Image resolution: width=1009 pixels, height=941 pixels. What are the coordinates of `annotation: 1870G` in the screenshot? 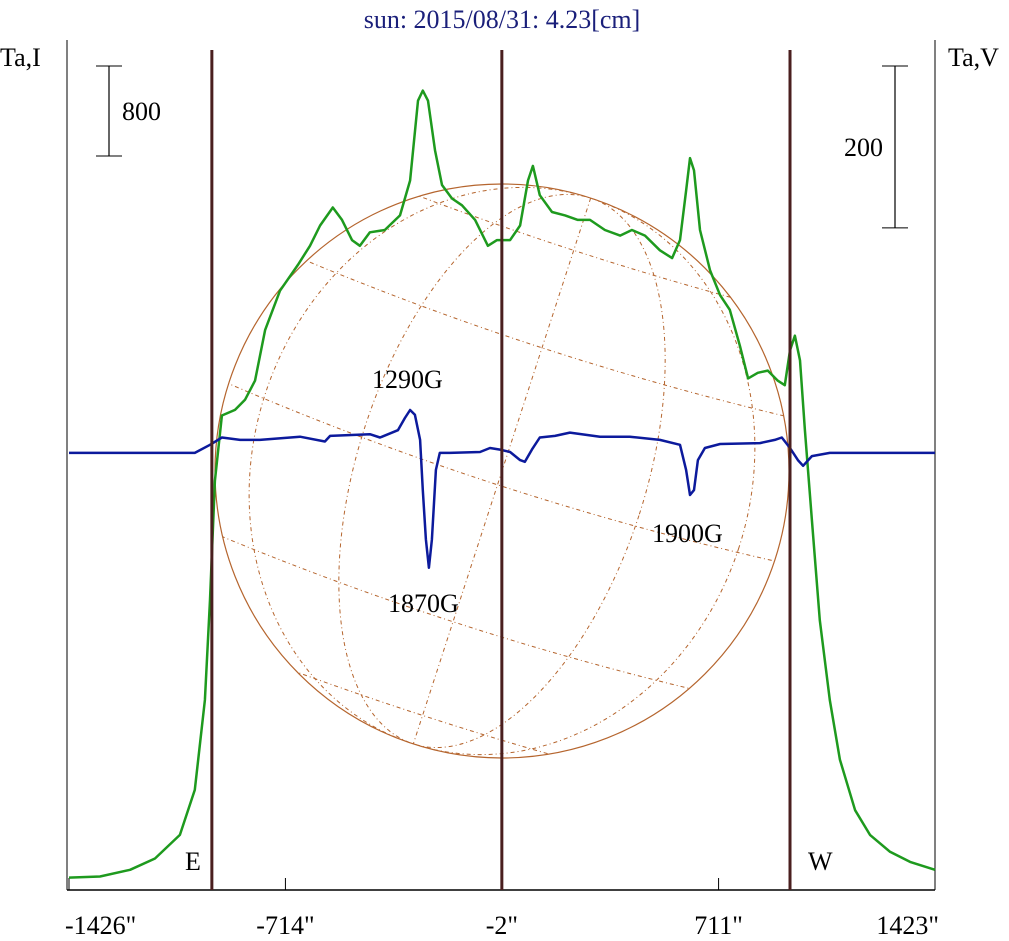 It's located at (423, 603).